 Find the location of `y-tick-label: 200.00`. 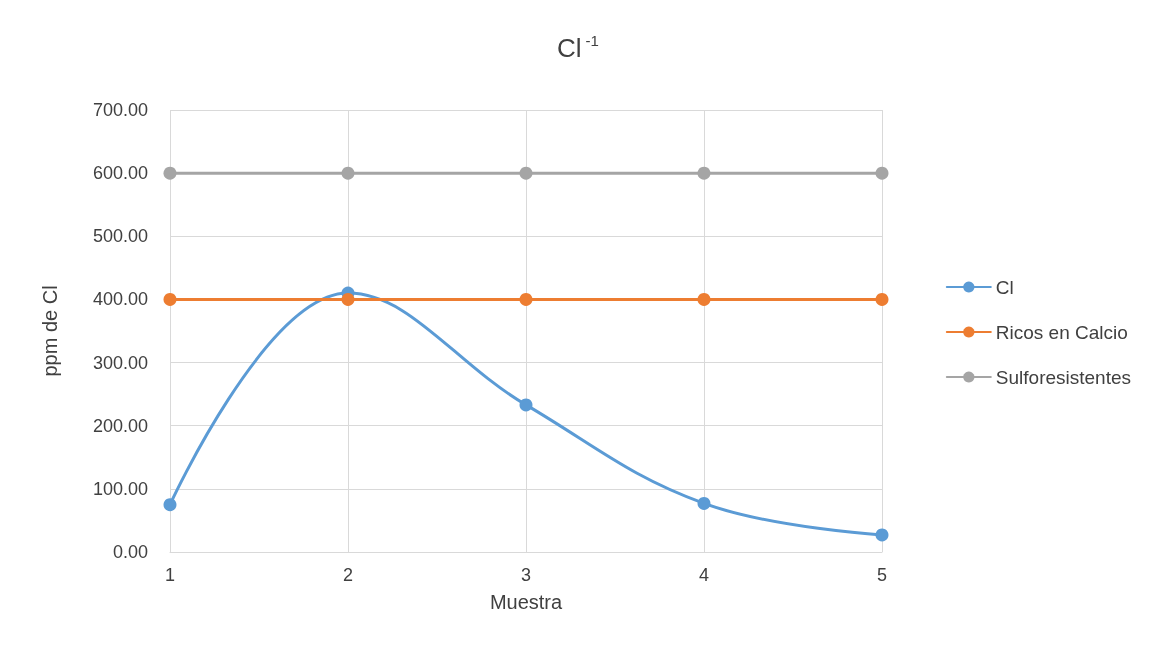

y-tick-label: 200.00 is located at coordinates (120, 425).